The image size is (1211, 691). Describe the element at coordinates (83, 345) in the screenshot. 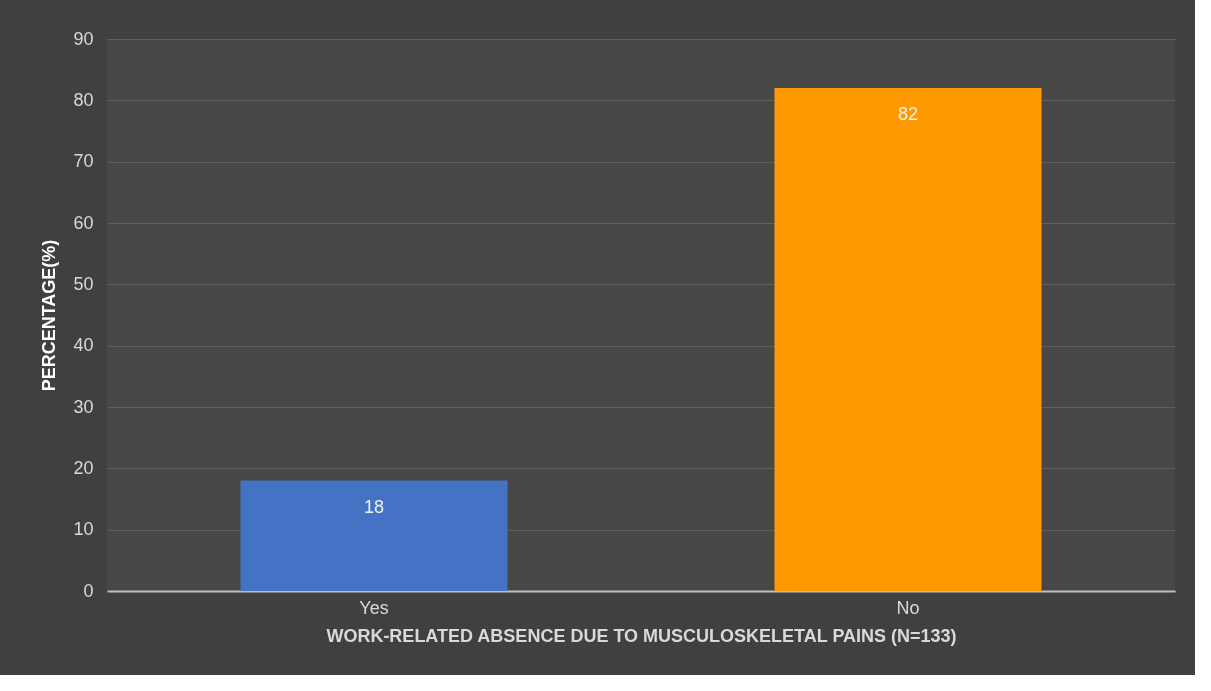

I see `y-tick-label: 40` at that location.